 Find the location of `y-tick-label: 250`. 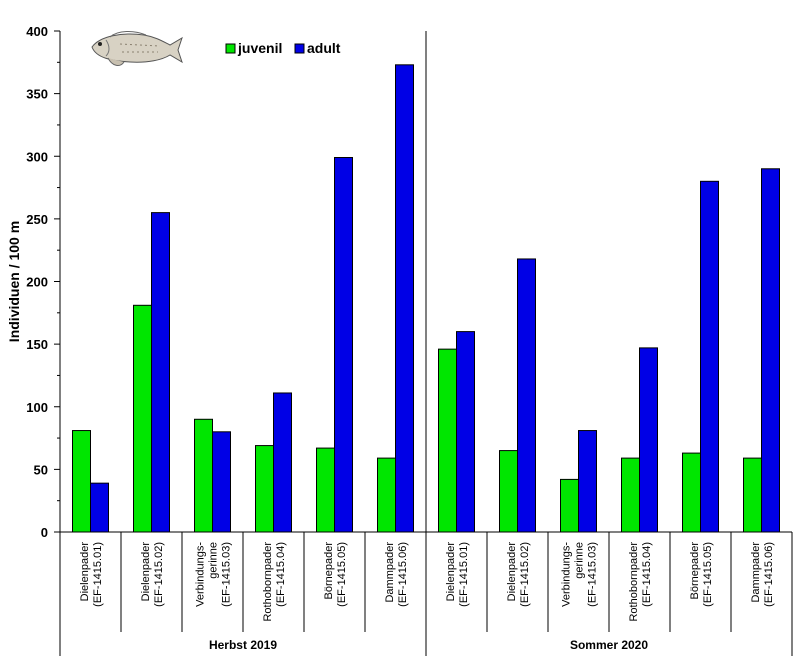

y-tick-label: 250 is located at coordinates (37, 219).